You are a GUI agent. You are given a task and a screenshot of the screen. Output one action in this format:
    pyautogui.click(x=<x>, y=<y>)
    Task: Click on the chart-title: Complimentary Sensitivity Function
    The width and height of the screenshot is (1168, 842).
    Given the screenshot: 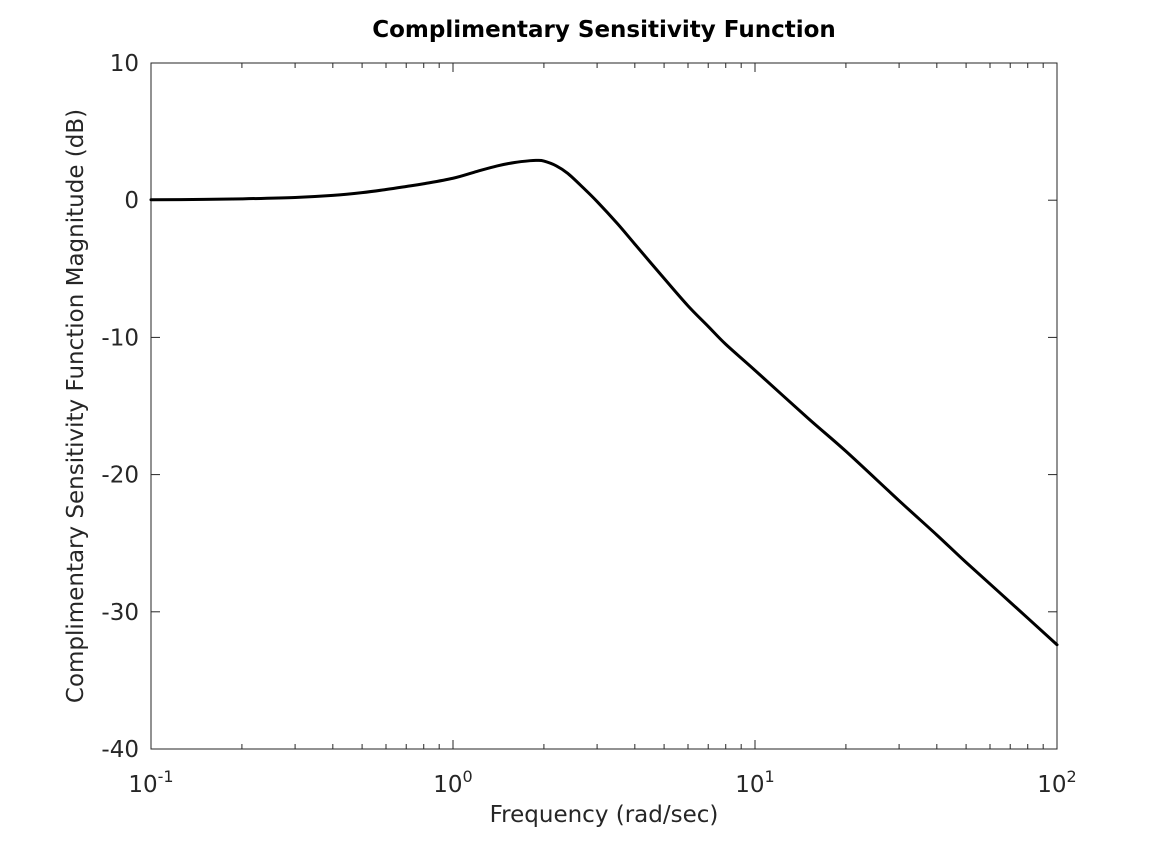 What is the action you would take?
    pyautogui.click(x=604, y=30)
    